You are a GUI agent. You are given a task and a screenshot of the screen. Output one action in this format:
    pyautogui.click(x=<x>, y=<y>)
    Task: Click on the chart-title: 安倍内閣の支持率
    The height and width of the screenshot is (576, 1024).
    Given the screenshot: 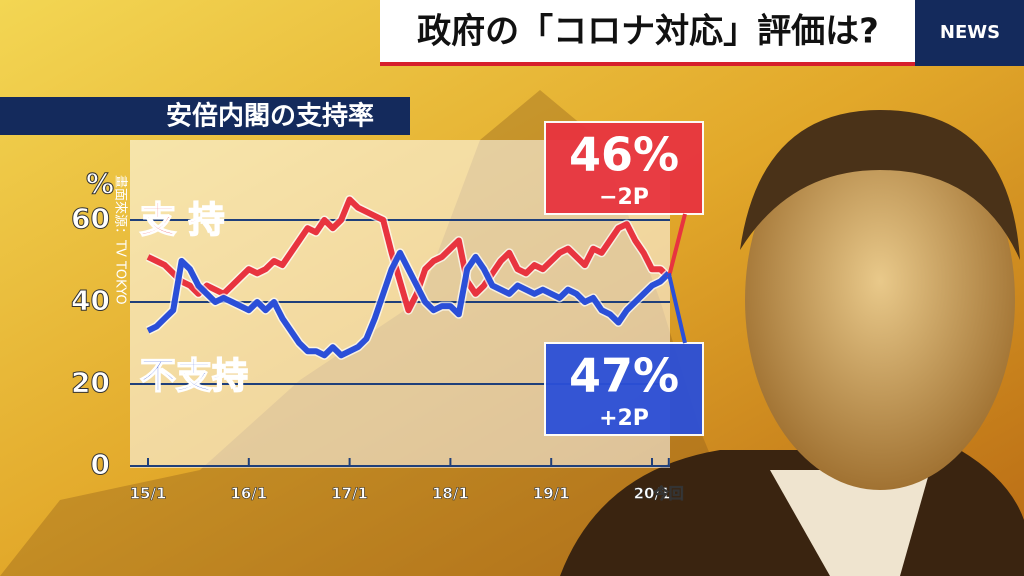 What is the action you would take?
    pyautogui.click(x=270, y=116)
    